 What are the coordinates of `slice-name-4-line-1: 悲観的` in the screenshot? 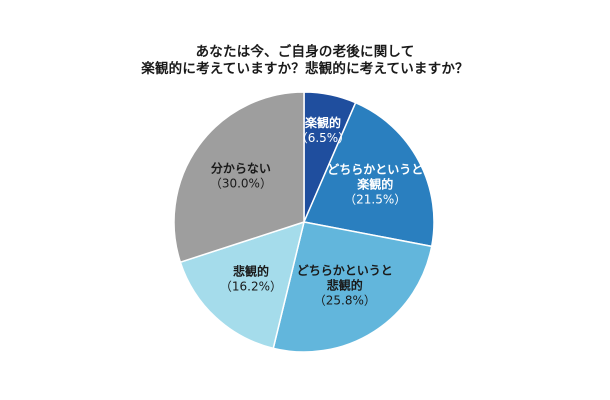 It's located at (251, 271).